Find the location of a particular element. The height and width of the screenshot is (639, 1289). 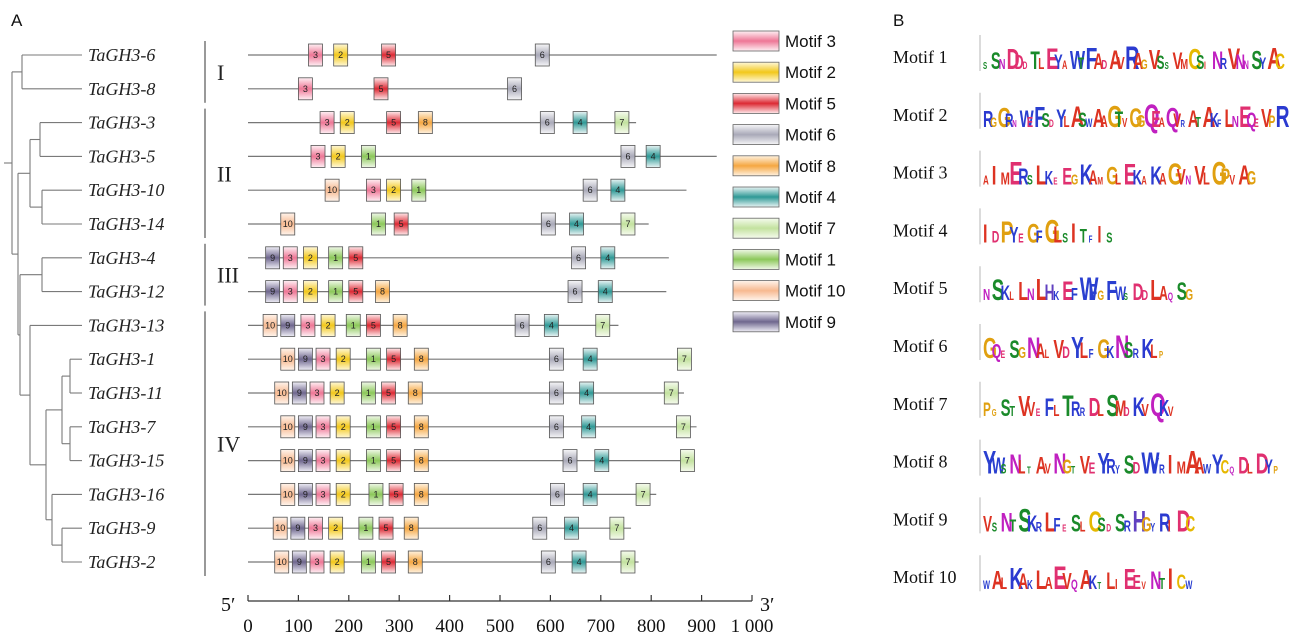

axis-tick-label: 600 is located at coordinates (550, 626).